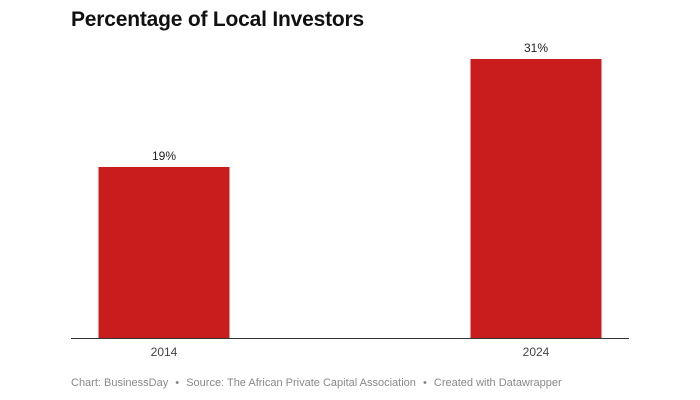 This screenshot has height=400, width=700. What do you see at coordinates (497, 383) in the screenshot?
I see `footer-tool: Created with Datawrapper` at bounding box center [497, 383].